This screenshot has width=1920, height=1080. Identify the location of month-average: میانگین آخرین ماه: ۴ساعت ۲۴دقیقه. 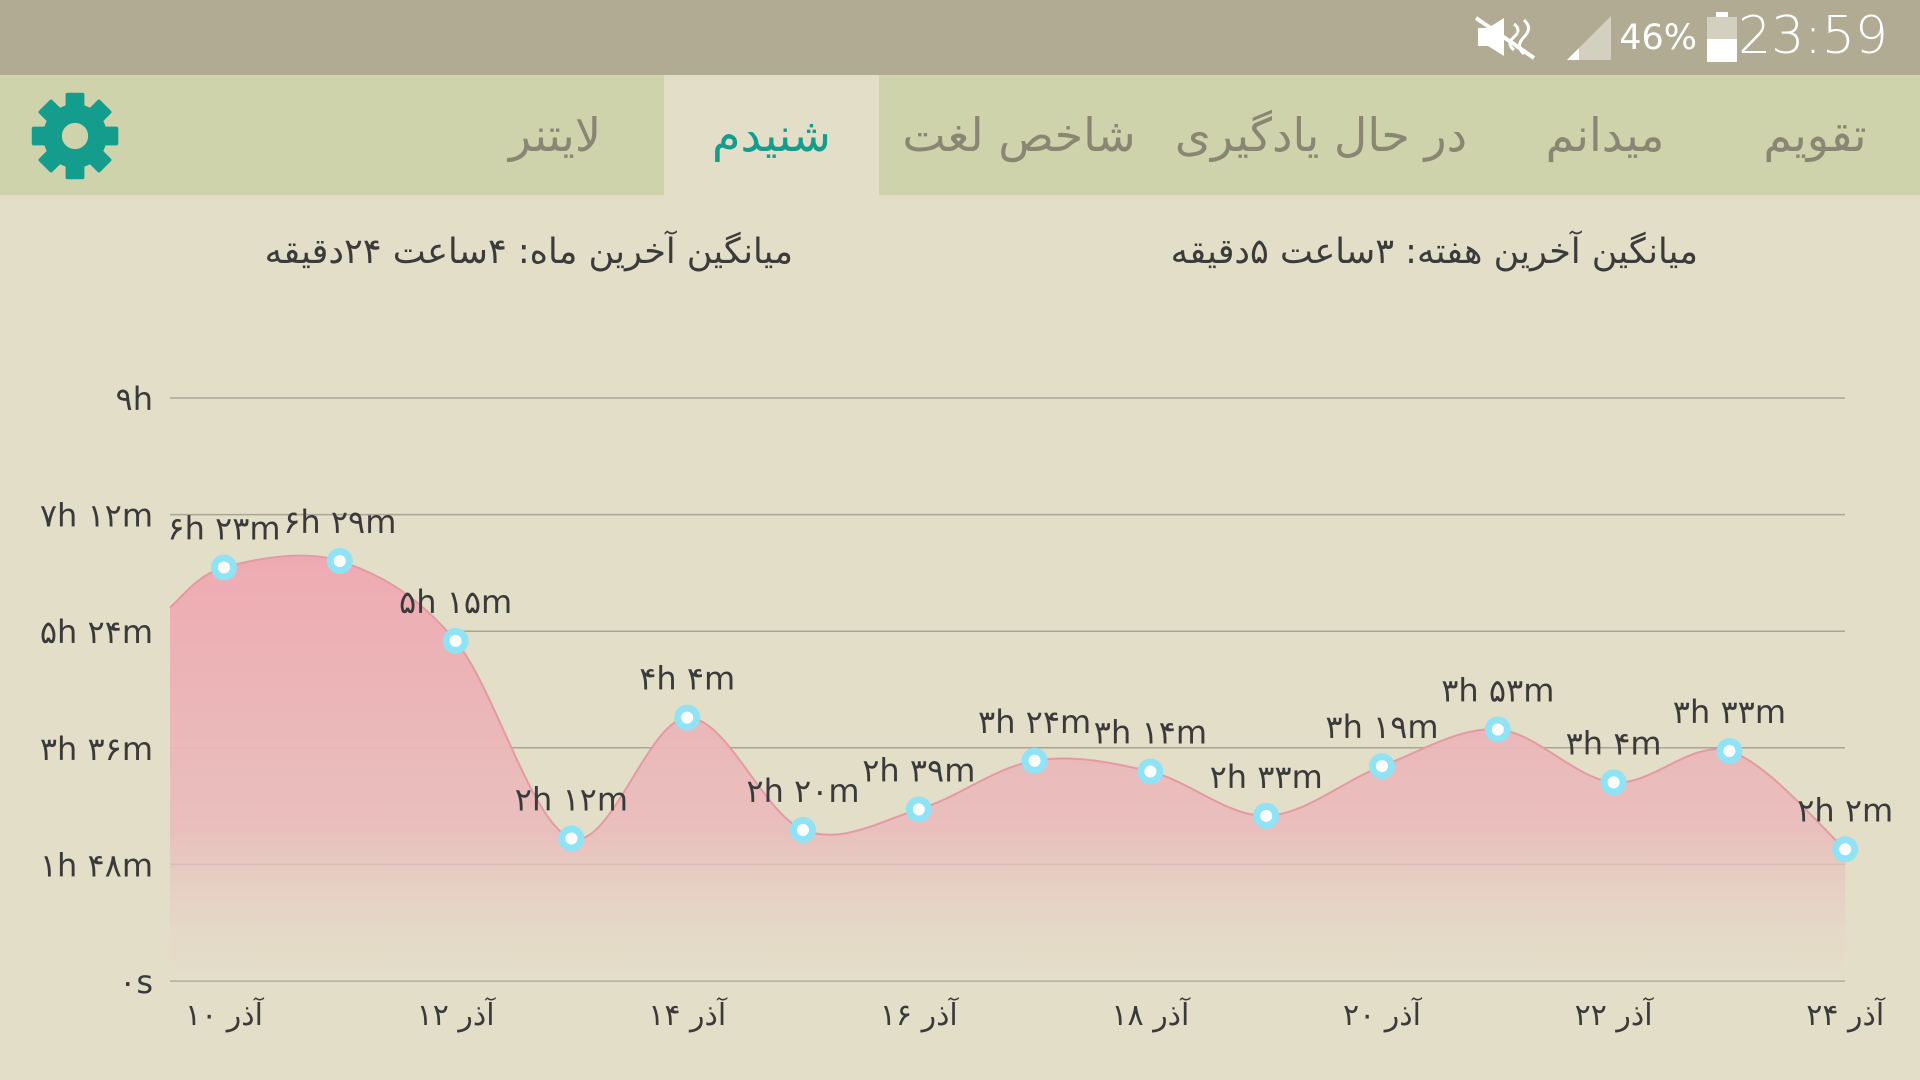
(528, 252).